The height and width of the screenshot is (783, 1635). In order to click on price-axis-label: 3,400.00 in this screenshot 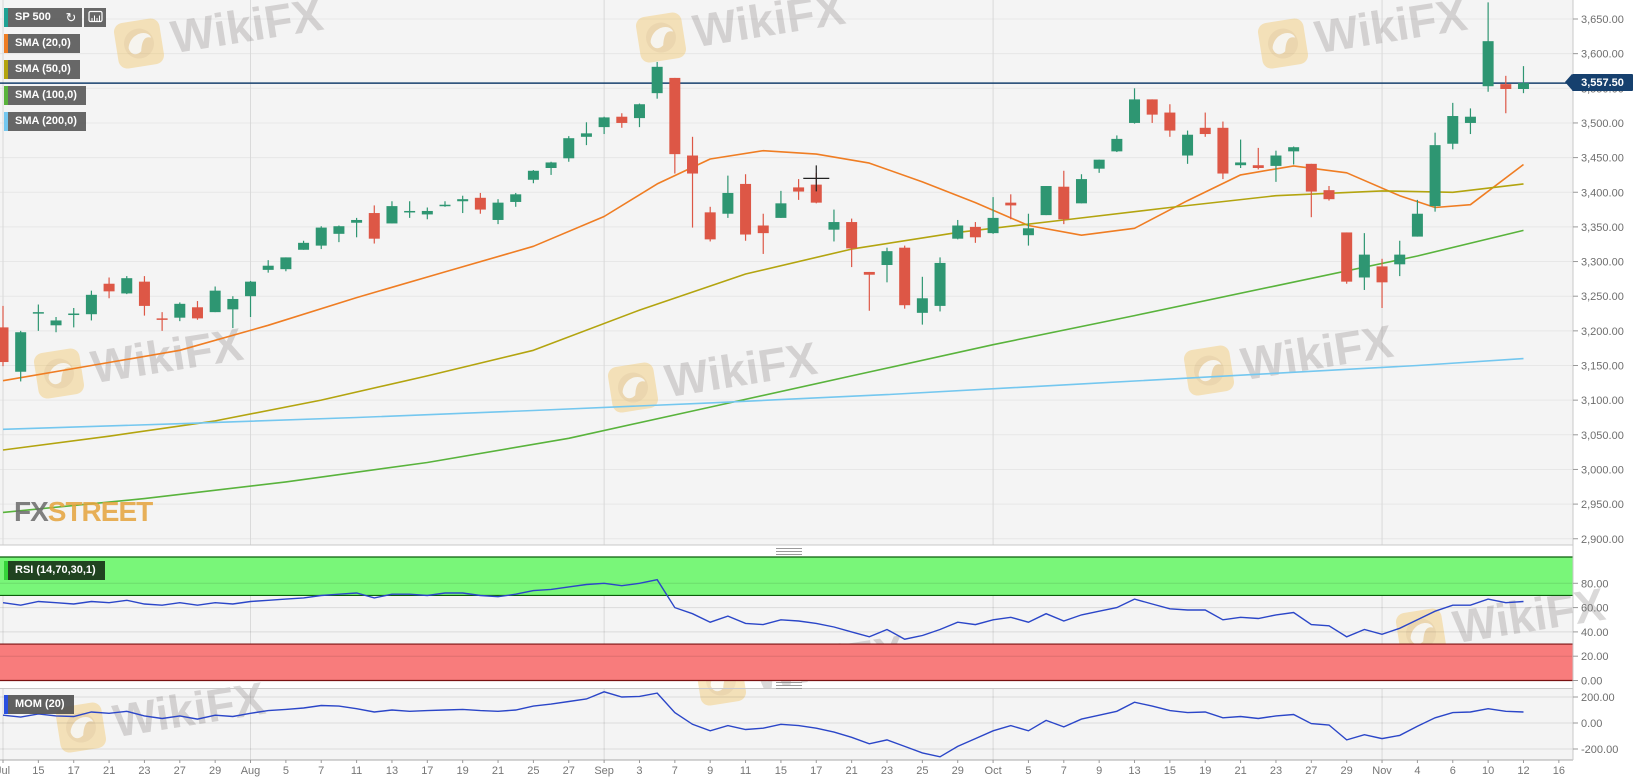, I will do `click(1602, 193)`.